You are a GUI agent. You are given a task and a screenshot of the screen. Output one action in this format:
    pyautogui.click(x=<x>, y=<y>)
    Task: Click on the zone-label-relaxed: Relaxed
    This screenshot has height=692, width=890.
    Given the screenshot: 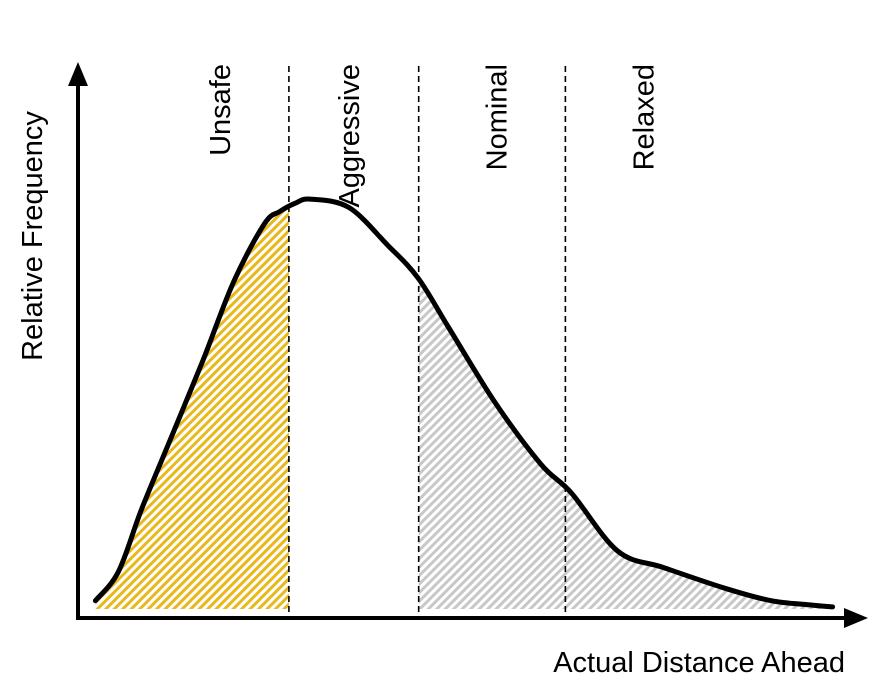 What is the action you would take?
    pyautogui.click(x=644, y=117)
    